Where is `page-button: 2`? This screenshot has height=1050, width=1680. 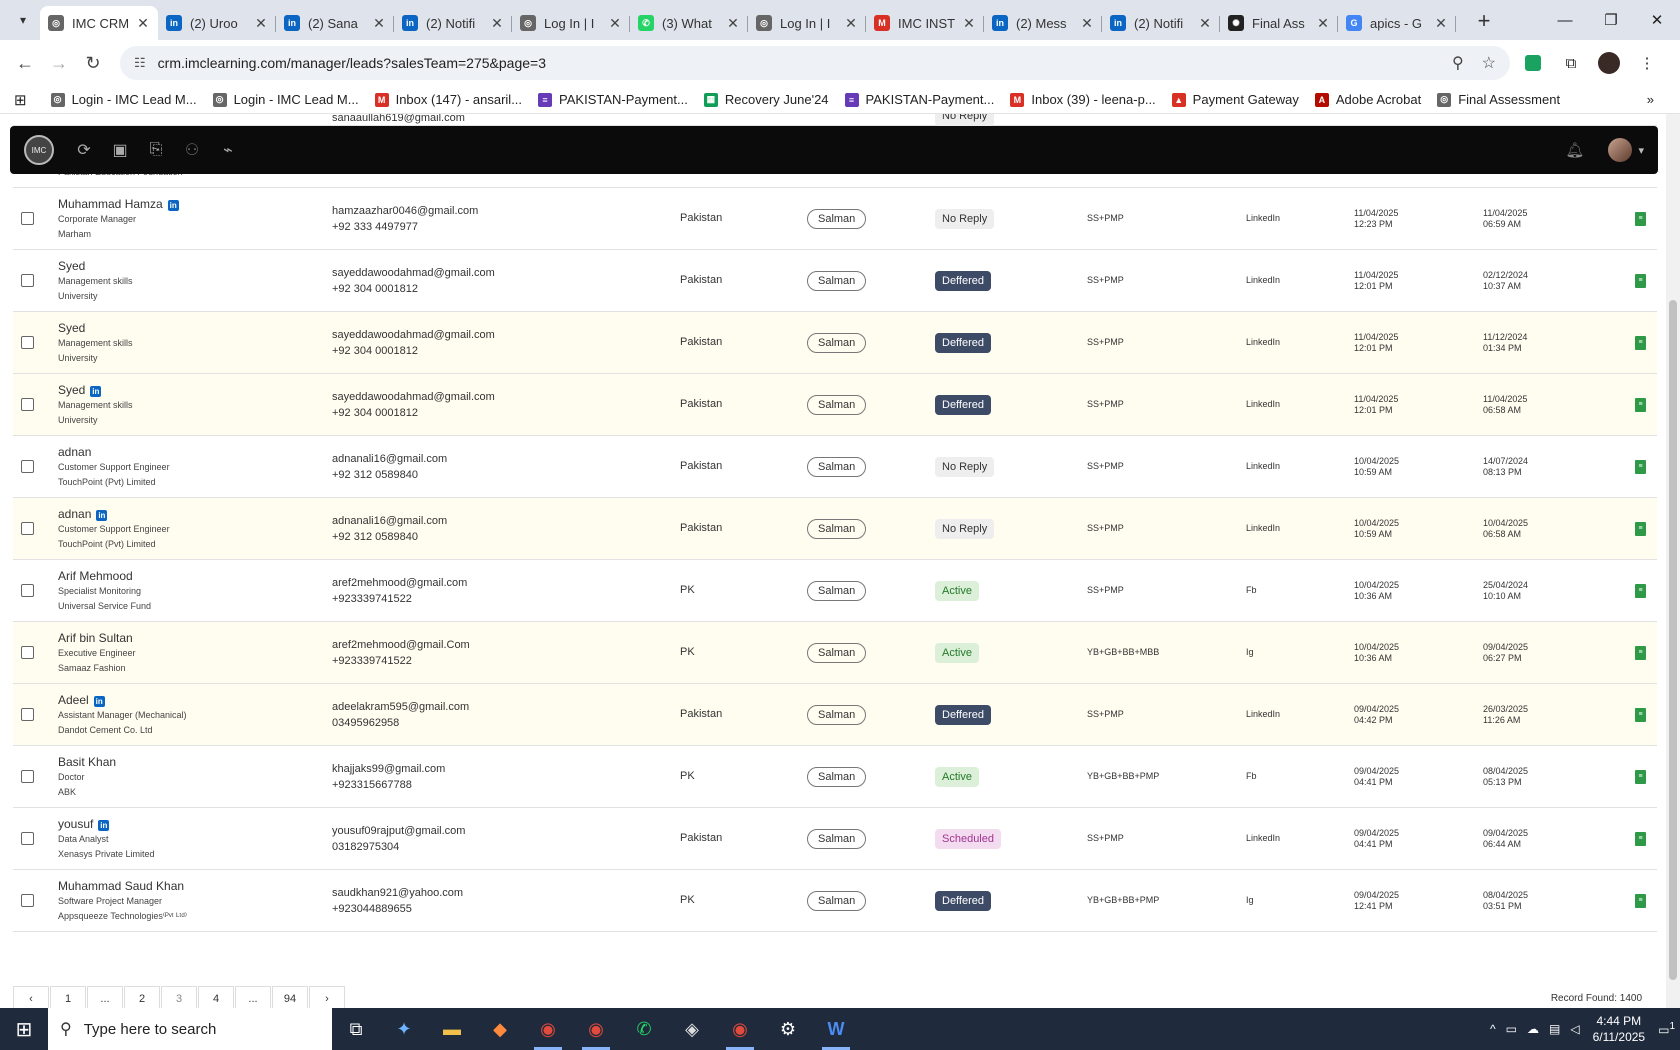
page-button: 2 is located at coordinates (142, 997).